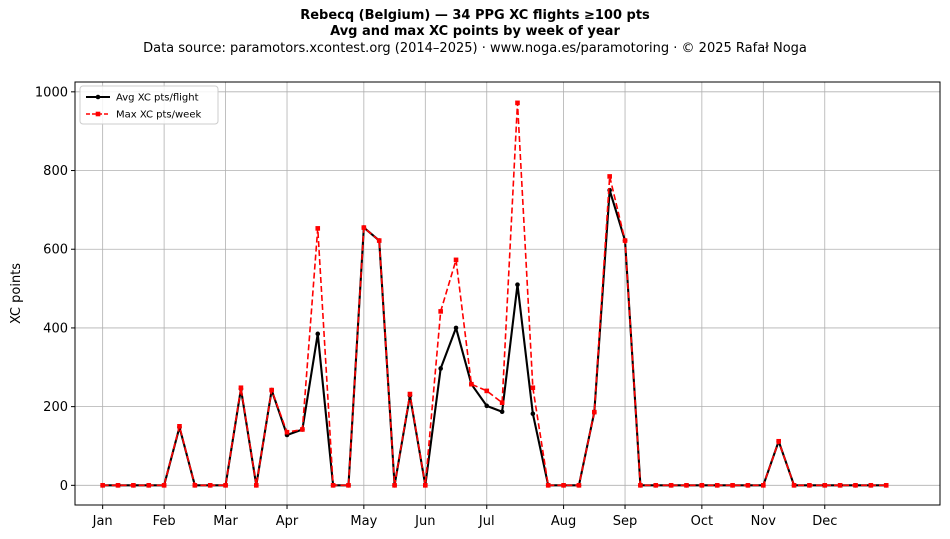 The width and height of the screenshot is (950, 539). I want to click on legend-item: Avg XC pts/flight, so click(142, 98).